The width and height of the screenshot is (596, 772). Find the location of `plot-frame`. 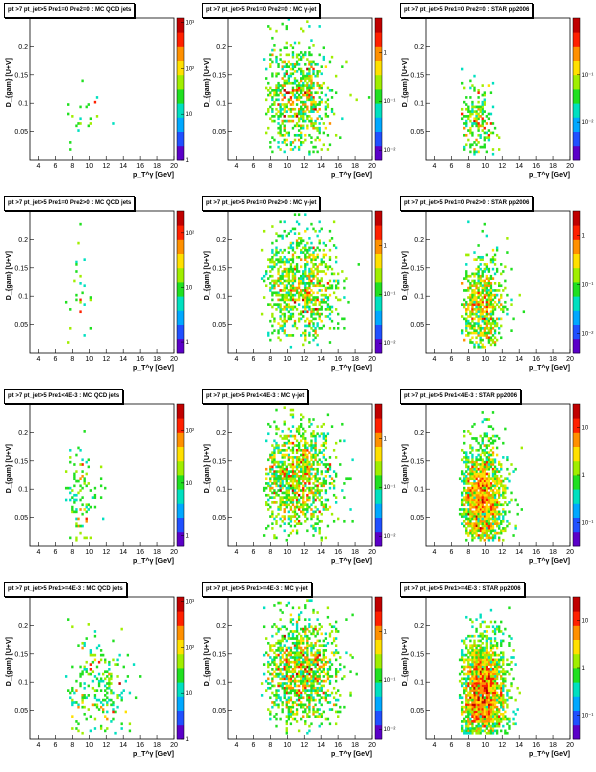

plot-frame is located at coordinates (102, 282).